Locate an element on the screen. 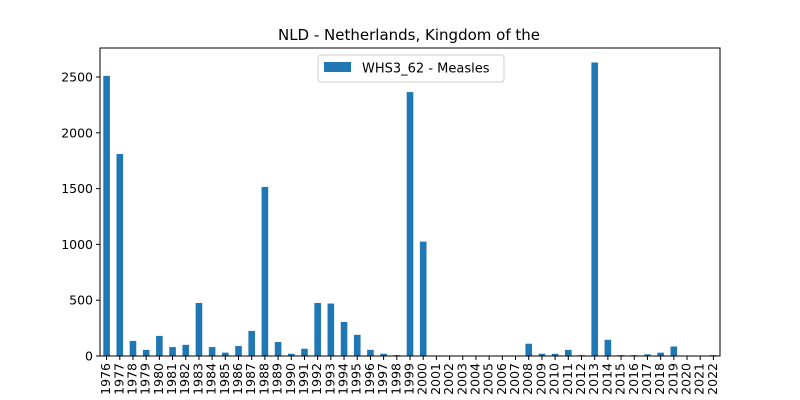  x-tick-label: 2010 is located at coordinates (554, 379).